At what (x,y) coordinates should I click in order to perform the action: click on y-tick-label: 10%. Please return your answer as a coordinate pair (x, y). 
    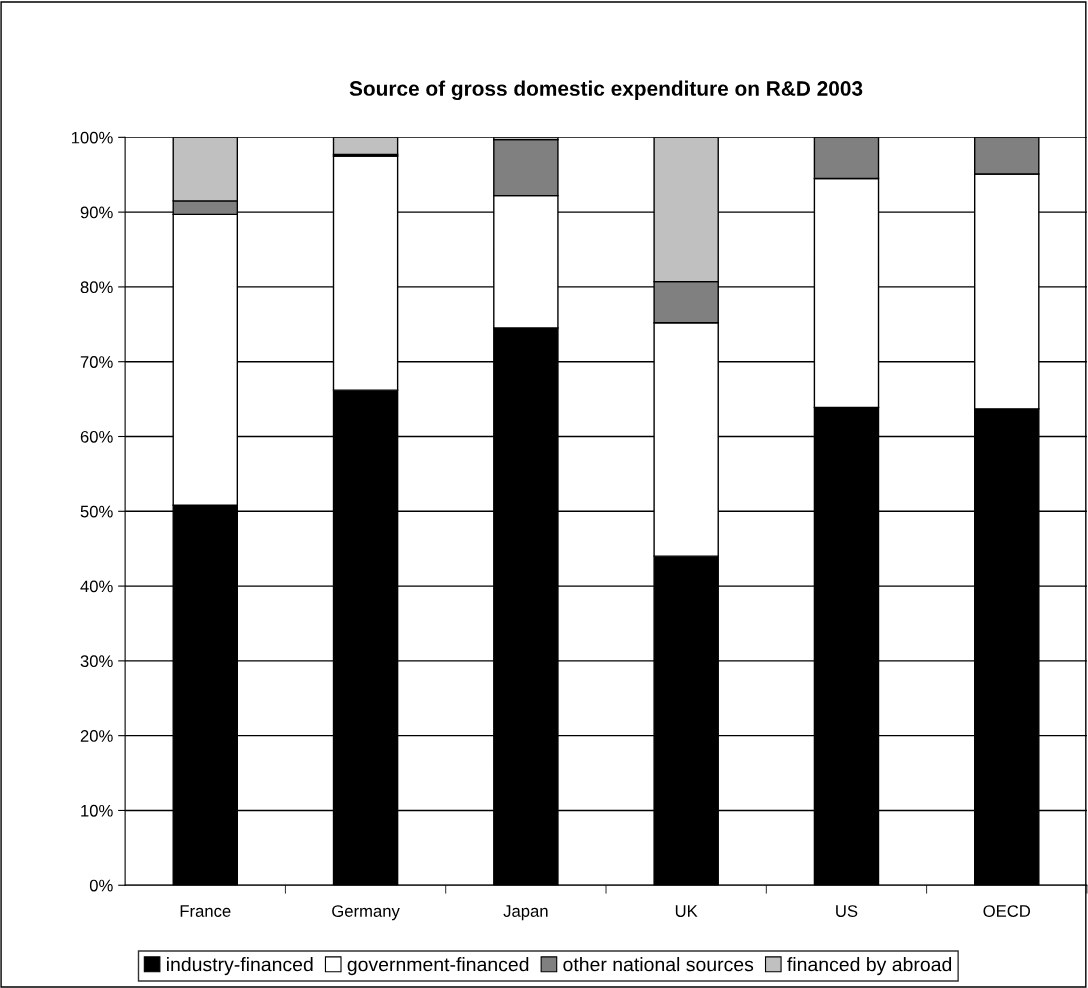
    Looking at the image, I should click on (97, 810).